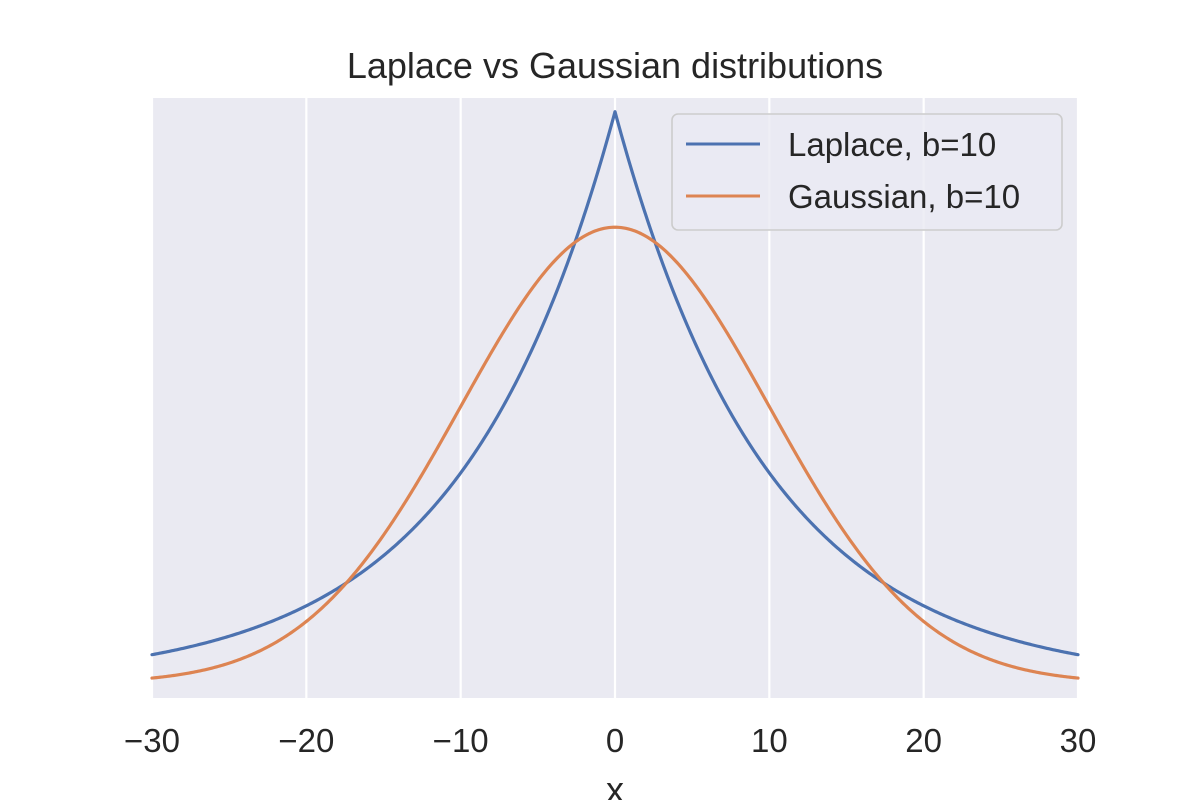 The width and height of the screenshot is (1200, 800). What do you see at coordinates (615, 740) in the screenshot?
I see `x-tick-label: 0` at bounding box center [615, 740].